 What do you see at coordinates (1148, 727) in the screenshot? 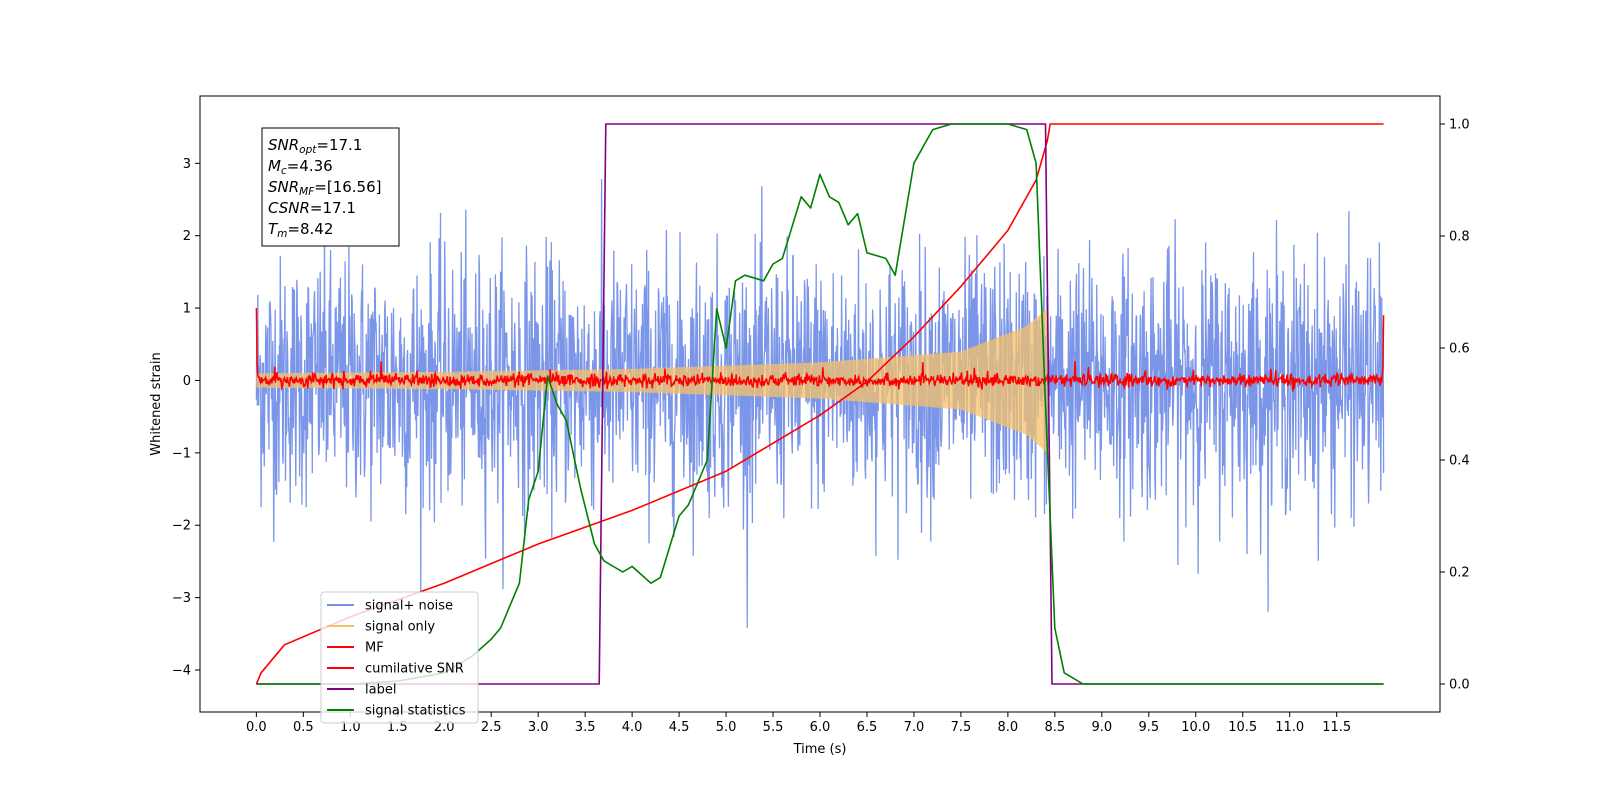
I see `x-tick-label: 9.5` at bounding box center [1148, 727].